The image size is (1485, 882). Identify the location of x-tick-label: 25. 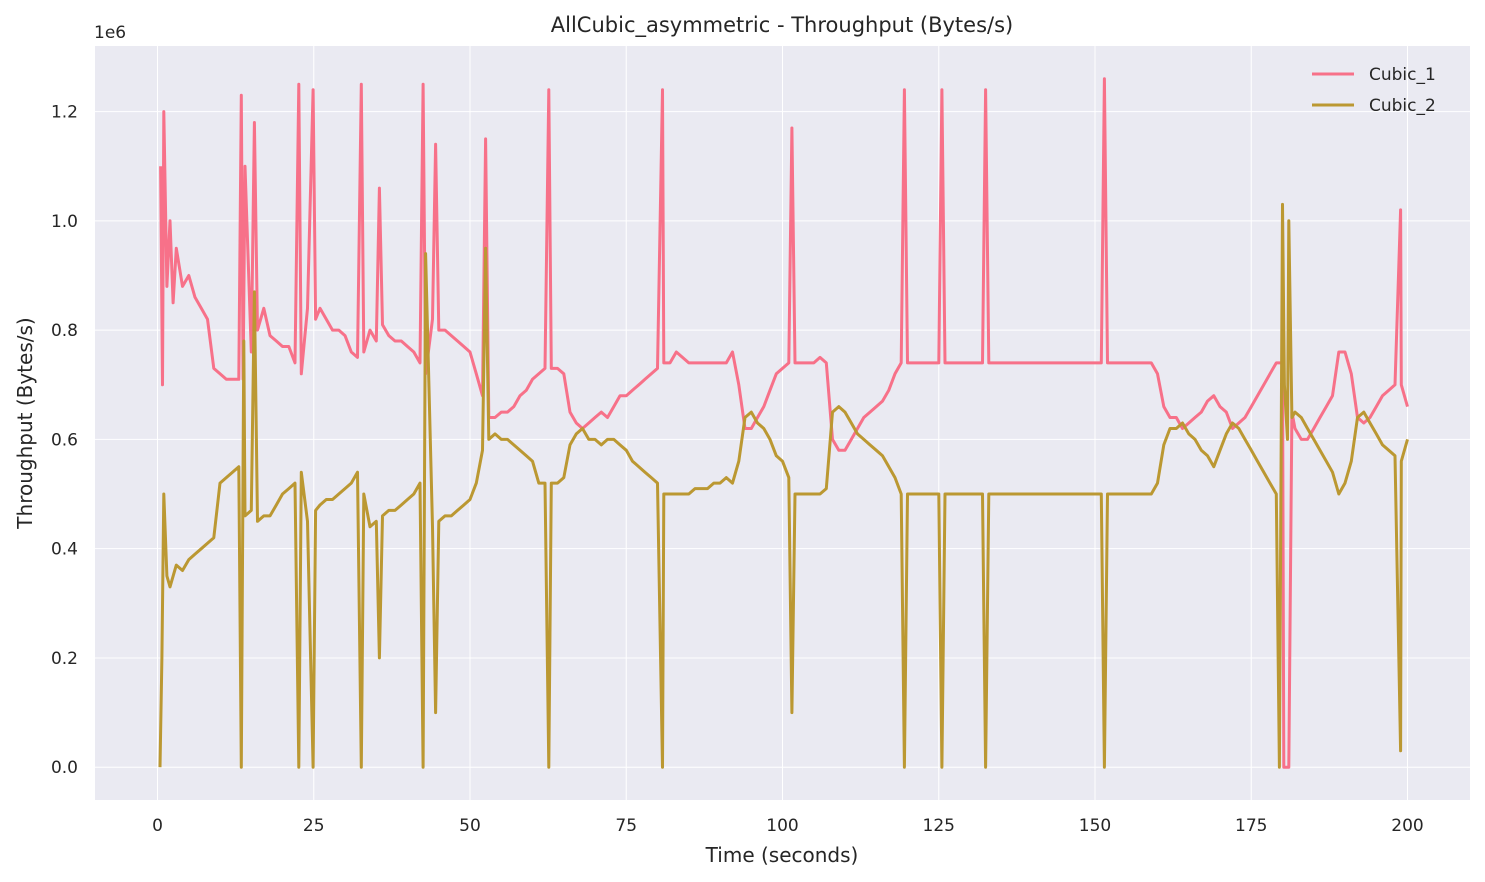
(314, 826).